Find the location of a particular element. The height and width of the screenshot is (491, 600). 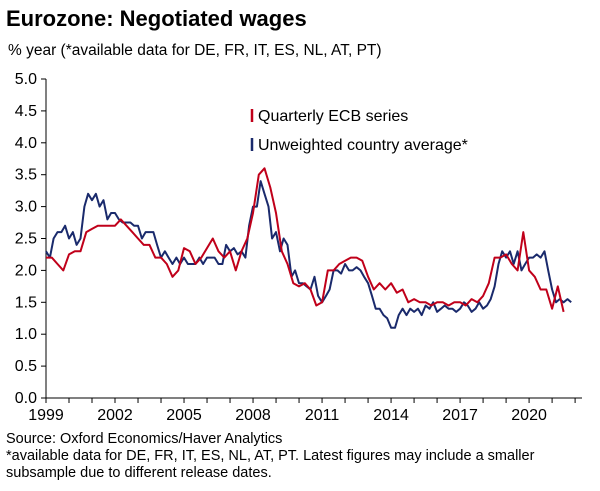

y-tick-label: 0.5 is located at coordinates (26, 366).